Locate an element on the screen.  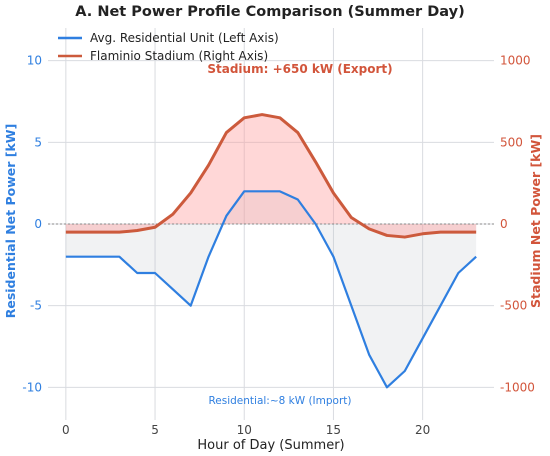
left-tick-label: -5 is located at coordinates (36, 306).